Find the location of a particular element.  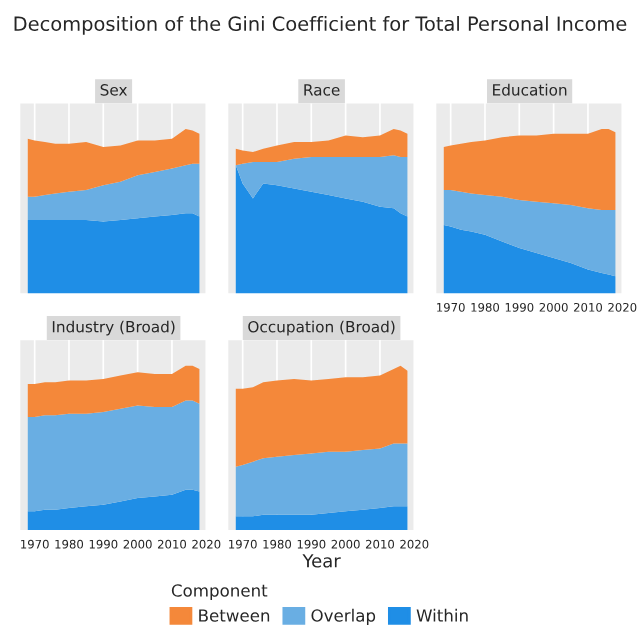

legend-label: Within is located at coordinates (442, 615).